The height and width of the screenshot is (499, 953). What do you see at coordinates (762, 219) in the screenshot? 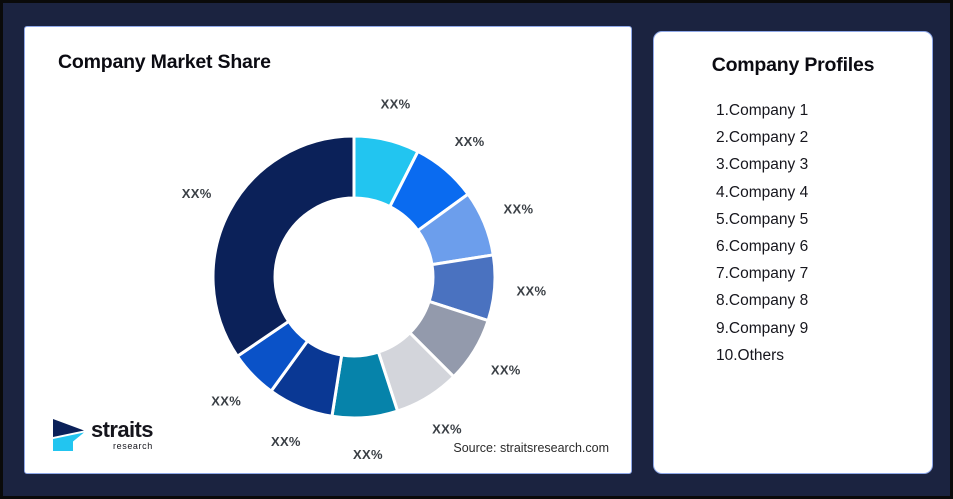
I see `list-item: 5.Company 5` at bounding box center [762, 219].